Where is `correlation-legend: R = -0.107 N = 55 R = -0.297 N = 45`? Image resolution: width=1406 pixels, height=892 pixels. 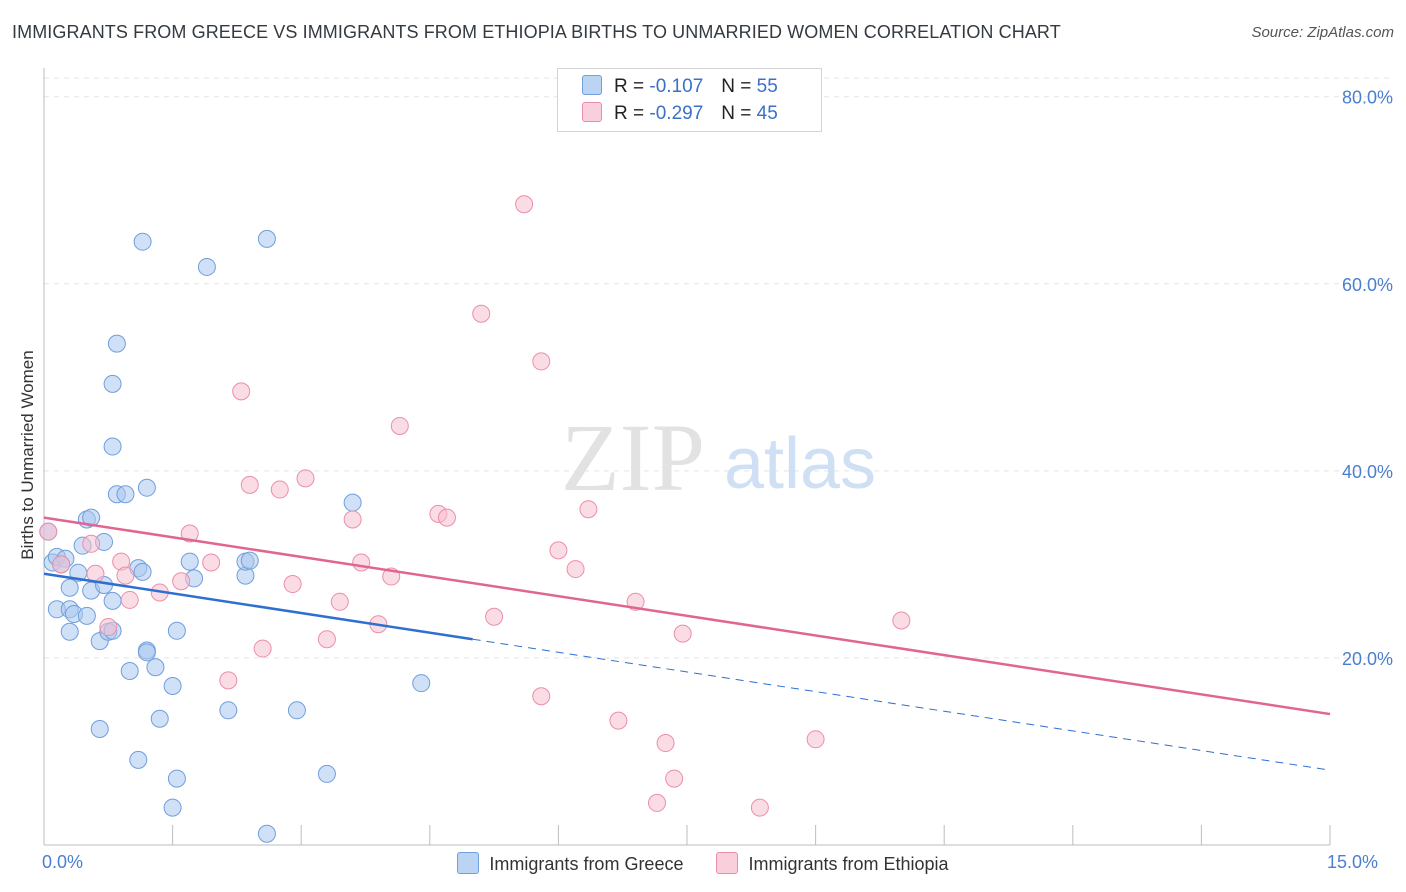
correlation-legend: R = -0.107 N = 55 R = -0.297 N = 45 is located at coordinates (689, 100).